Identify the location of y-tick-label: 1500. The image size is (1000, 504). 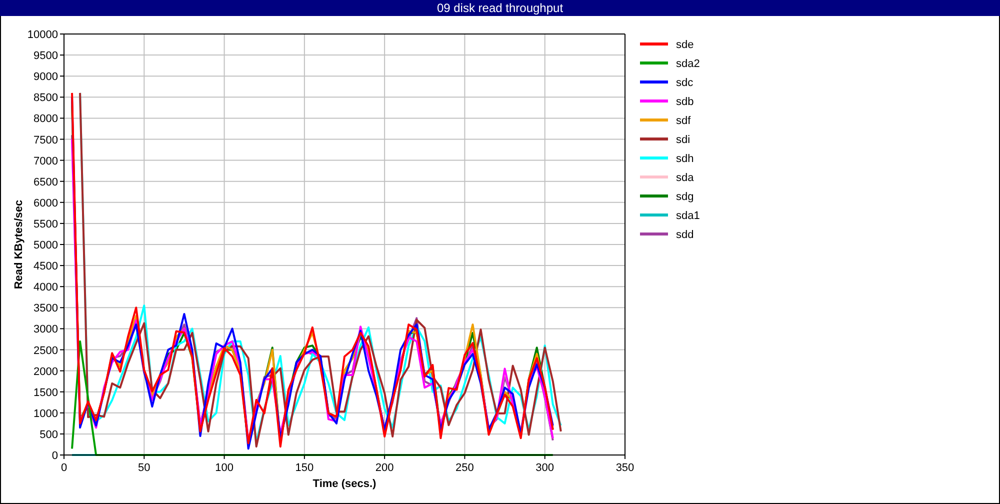
(46, 392).